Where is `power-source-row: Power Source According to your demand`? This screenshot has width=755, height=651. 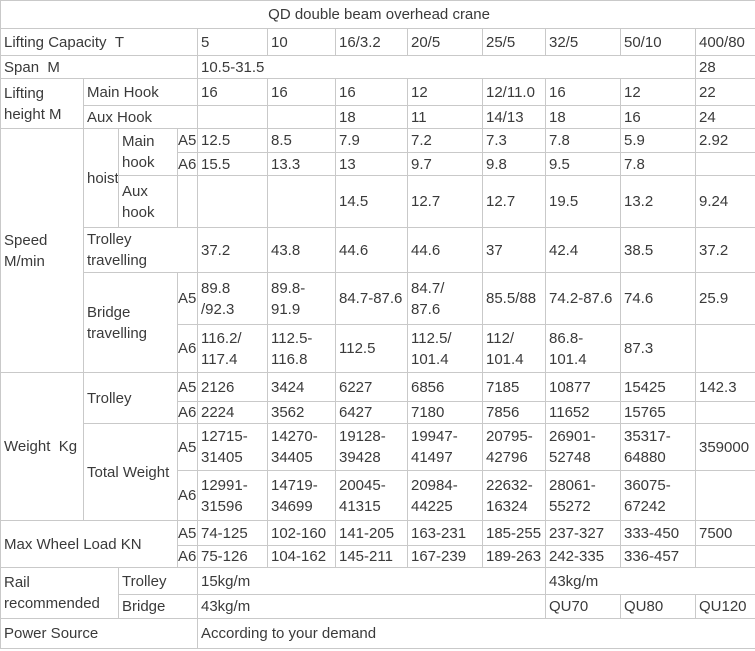 power-source-row: Power Source According to your demand is located at coordinates (377, 633).